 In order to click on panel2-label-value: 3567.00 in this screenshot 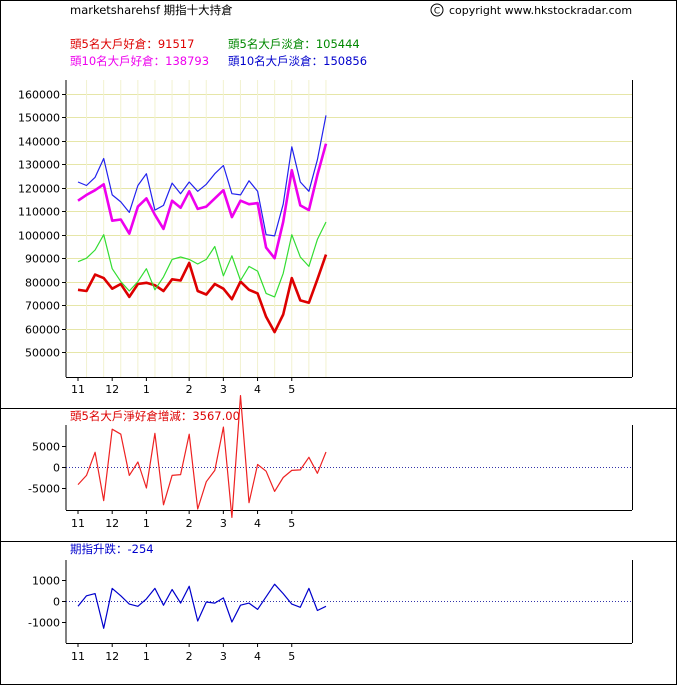, I will do `click(216, 416)`.